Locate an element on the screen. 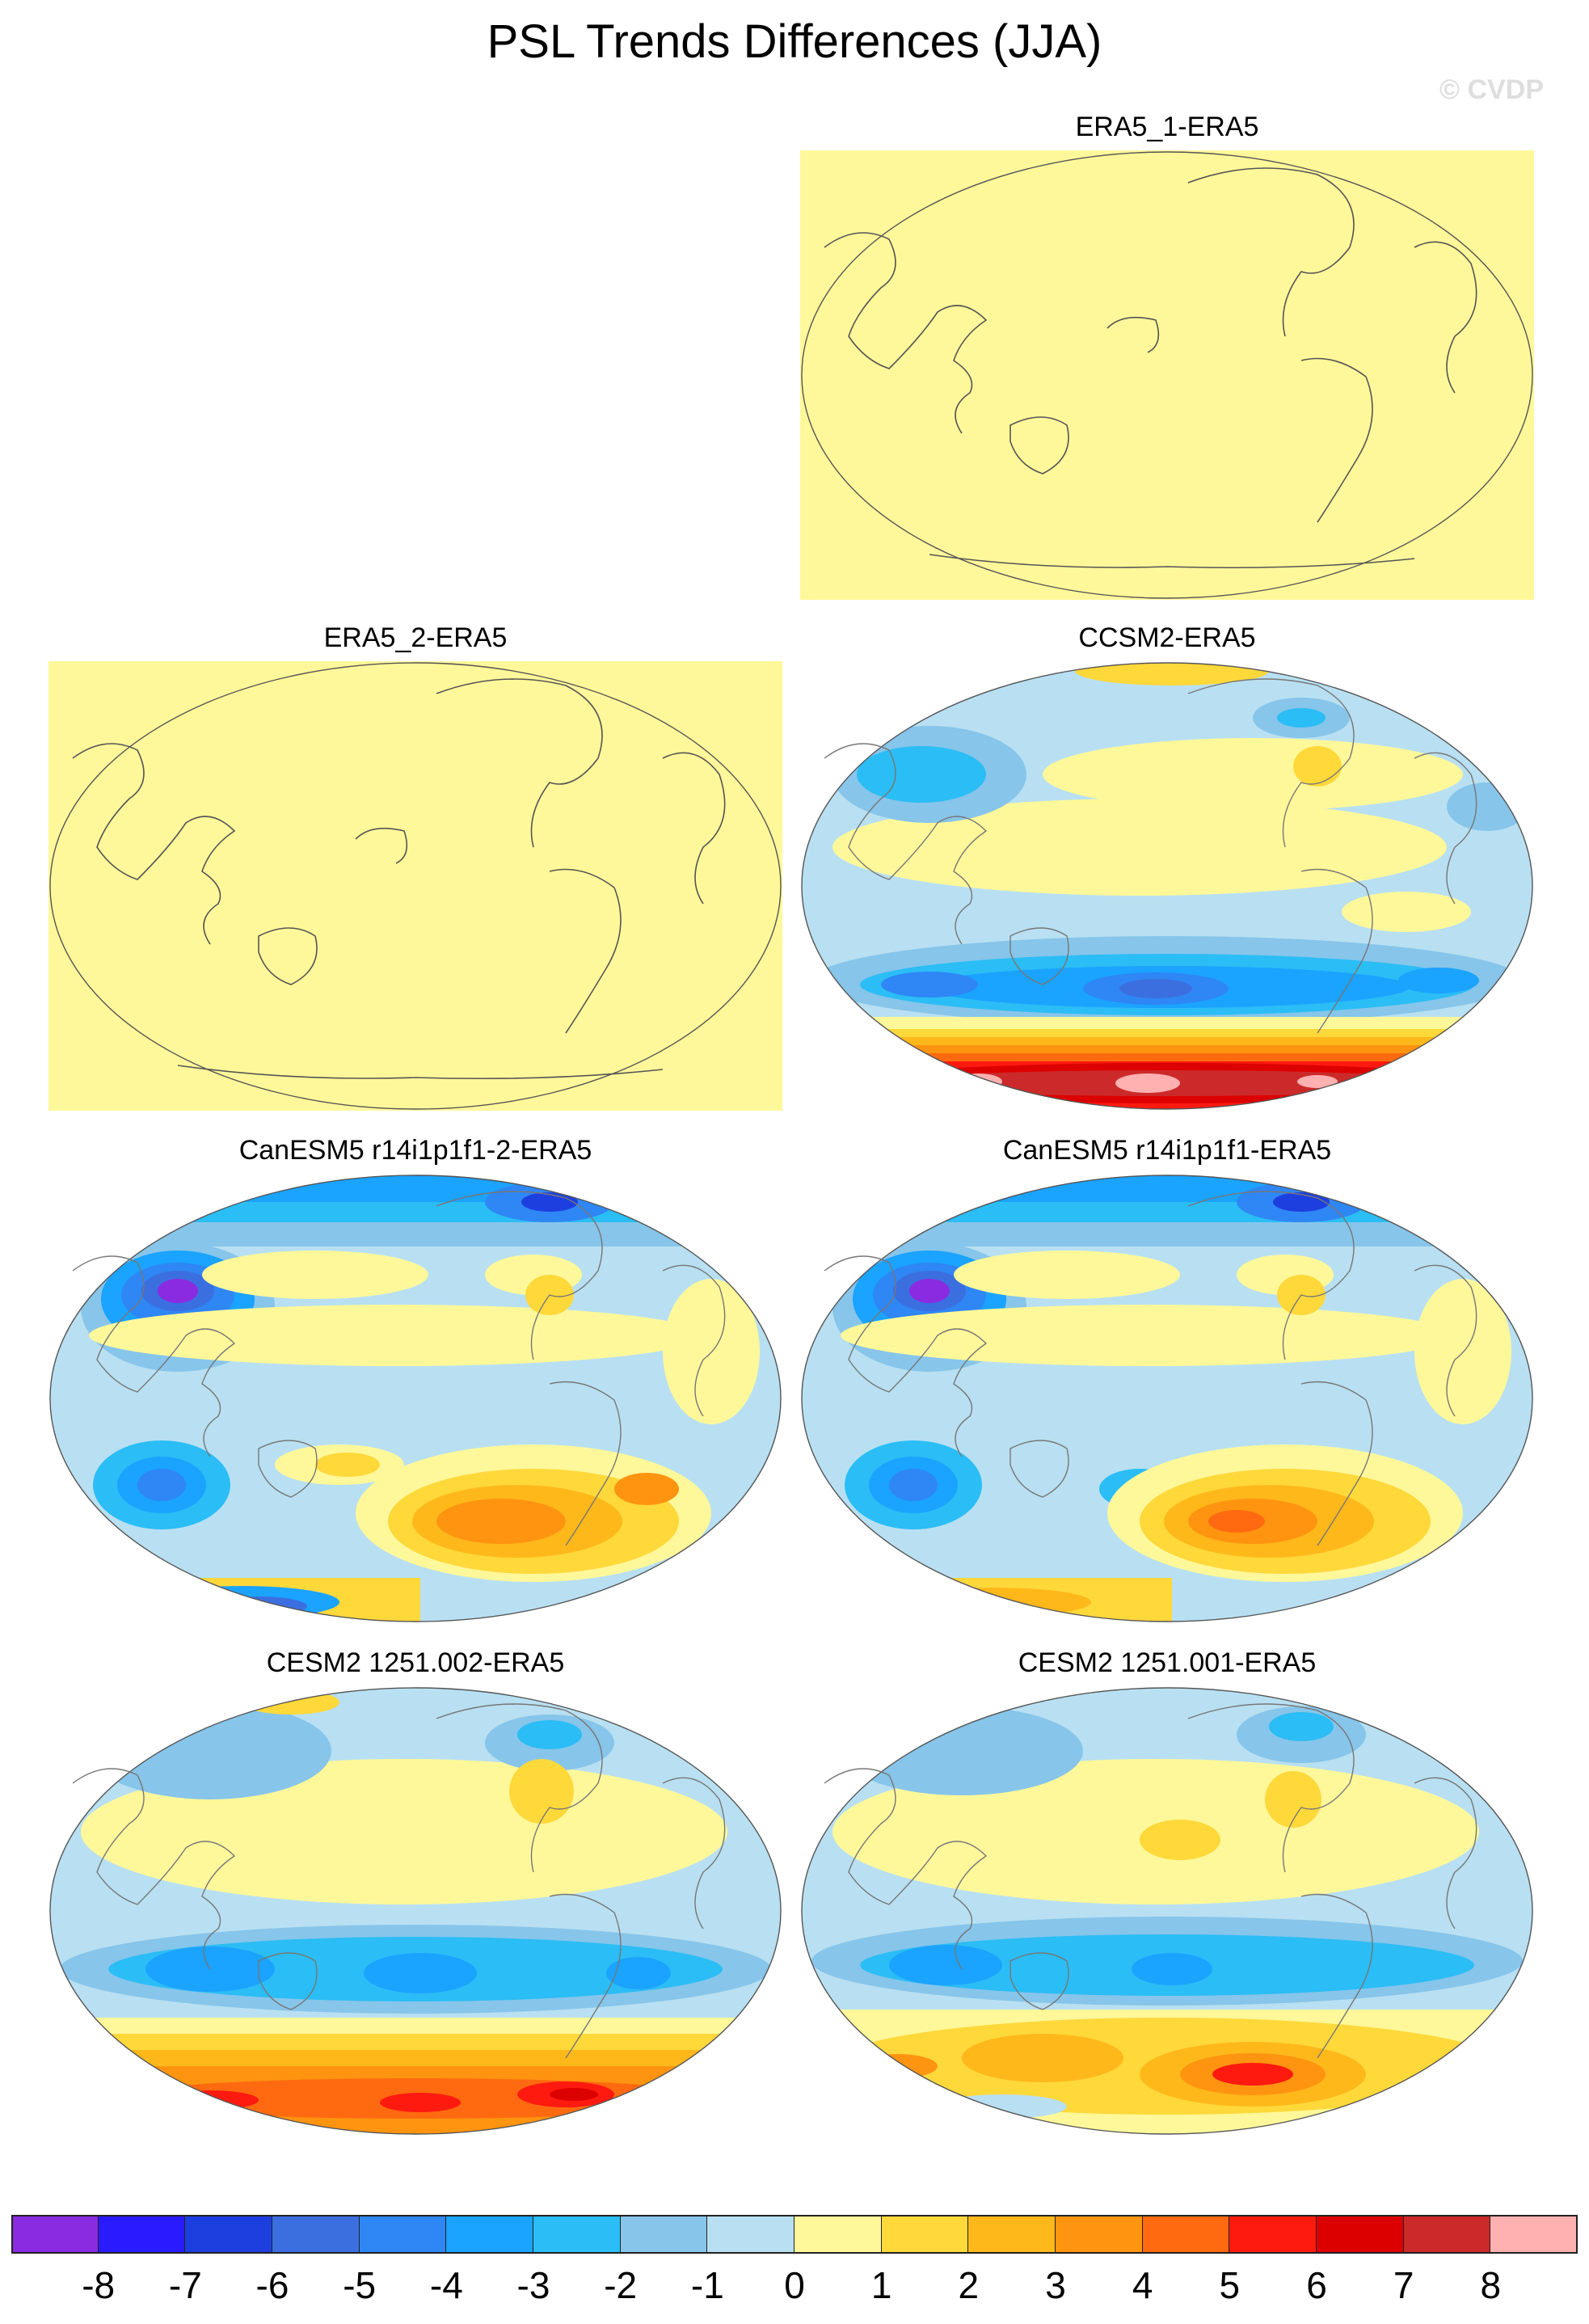  map-panel-canesm5-2: CanESM5 r14i1p1f1-2-ERA5 is located at coordinates (415, 1386).